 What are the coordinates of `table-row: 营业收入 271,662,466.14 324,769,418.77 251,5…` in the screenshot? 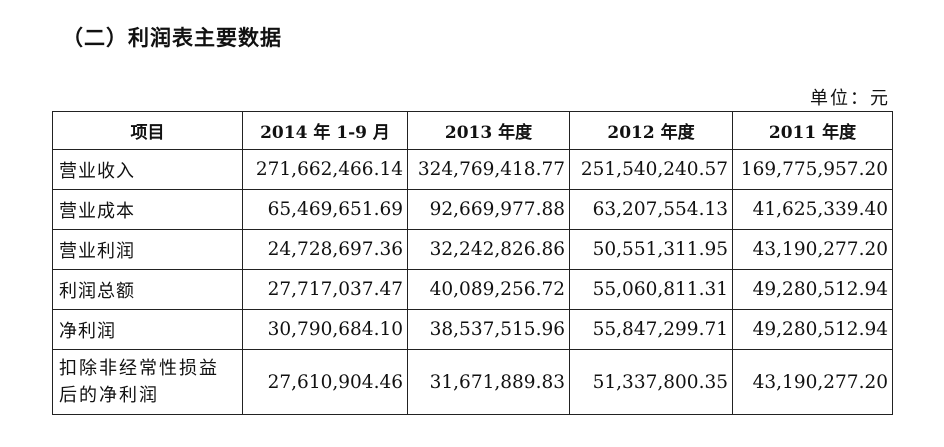 It's located at (472, 169).